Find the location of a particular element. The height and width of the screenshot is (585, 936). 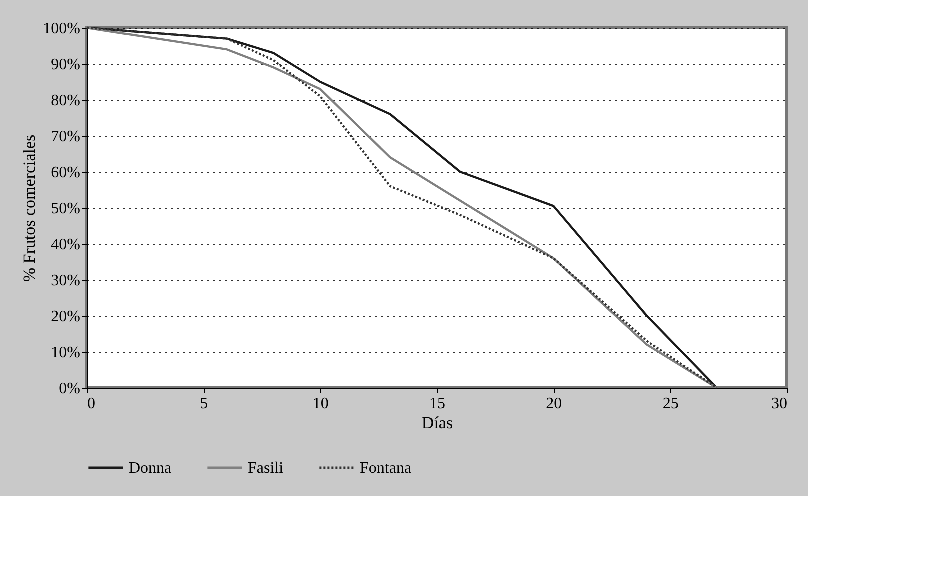

y-tick-label: 30% is located at coordinates (65, 281).